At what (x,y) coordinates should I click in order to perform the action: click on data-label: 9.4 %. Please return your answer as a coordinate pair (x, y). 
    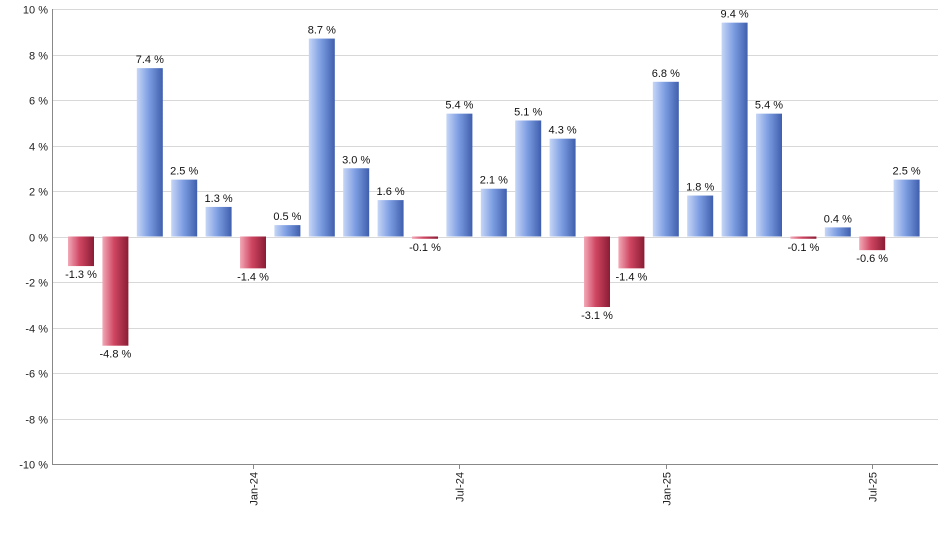
    Looking at the image, I should click on (735, 15).